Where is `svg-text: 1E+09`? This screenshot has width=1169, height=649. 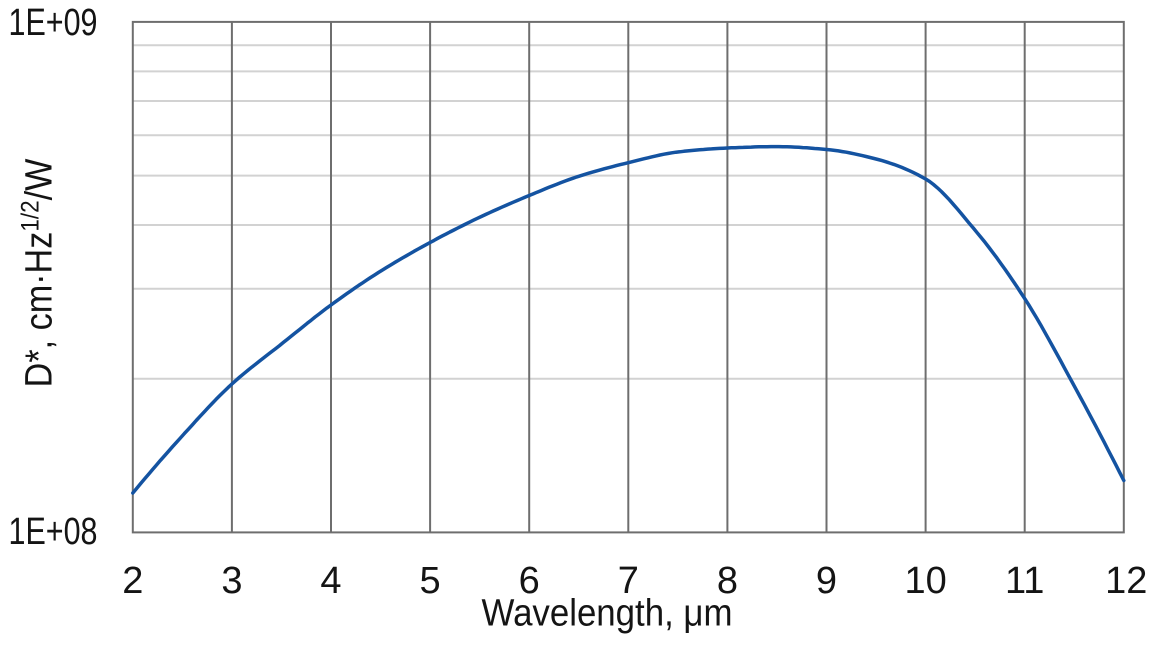
svg-text: 1E+09 is located at coordinates (53, 23).